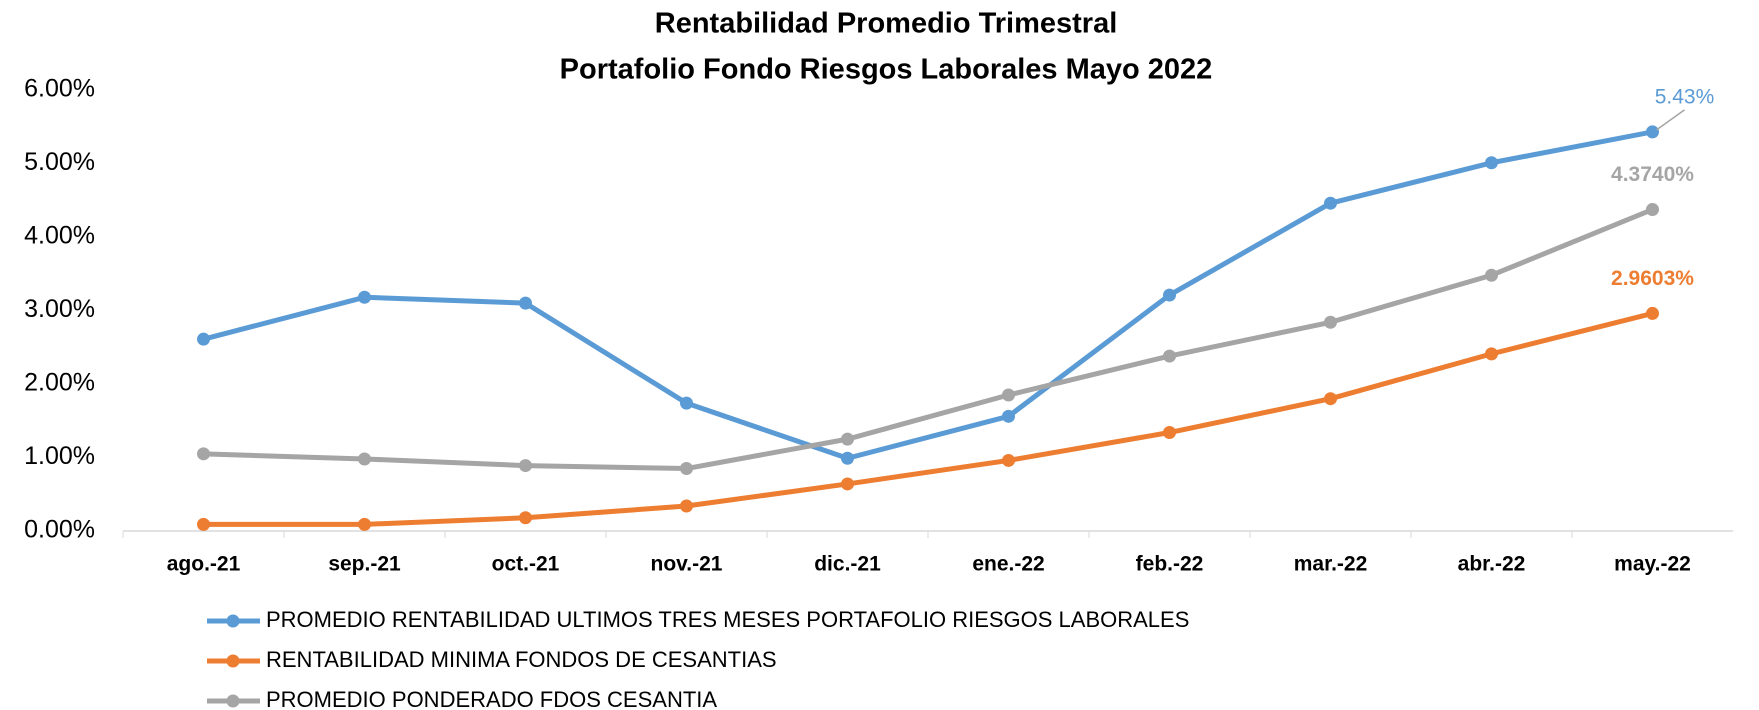  What do you see at coordinates (1331, 564) in the screenshot?
I see `x-tick-label: mar.-22` at bounding box center [1331, 564].